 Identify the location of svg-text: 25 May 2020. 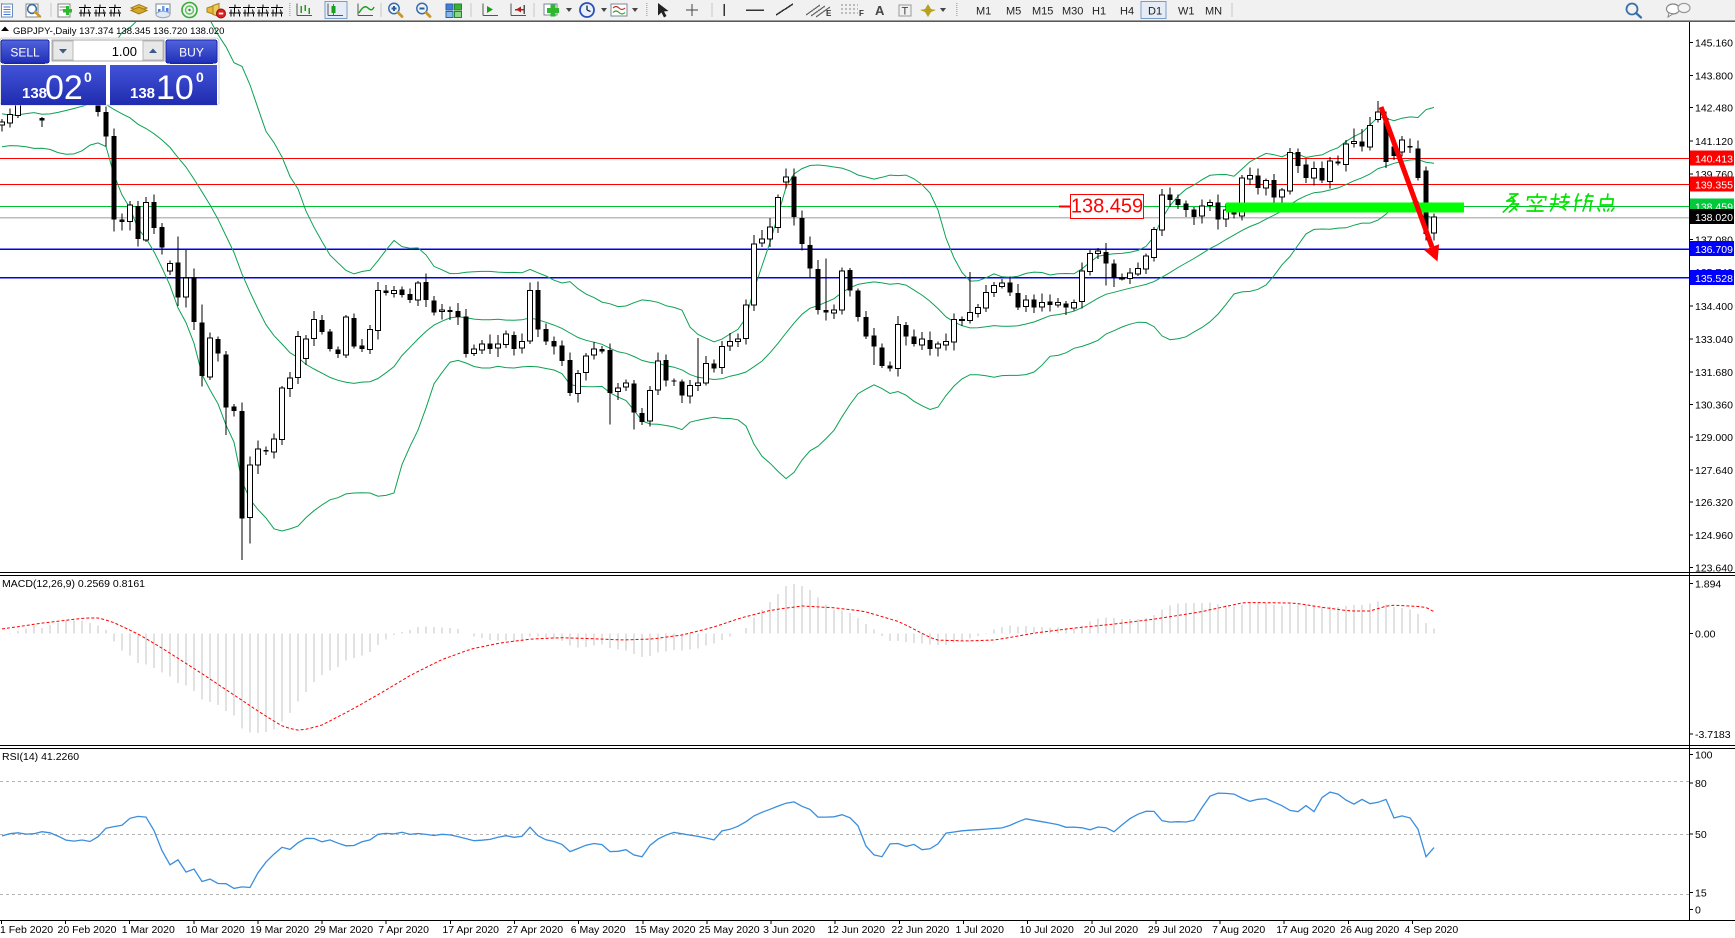
(729, 930).